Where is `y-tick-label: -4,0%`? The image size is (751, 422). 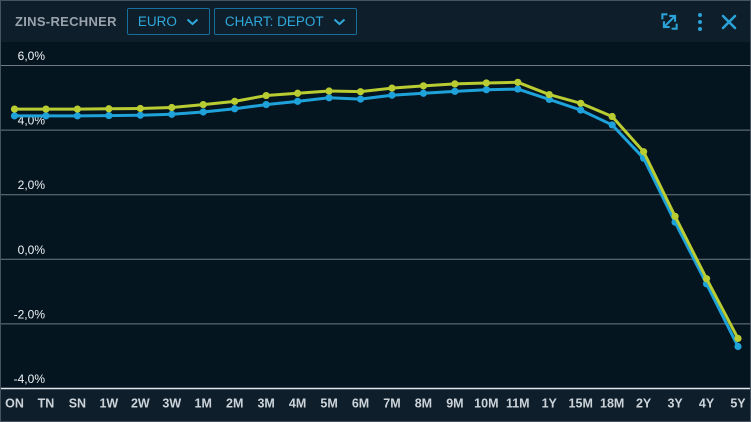
y-tick-label: -4,0% is located at coordinates (30, 379).